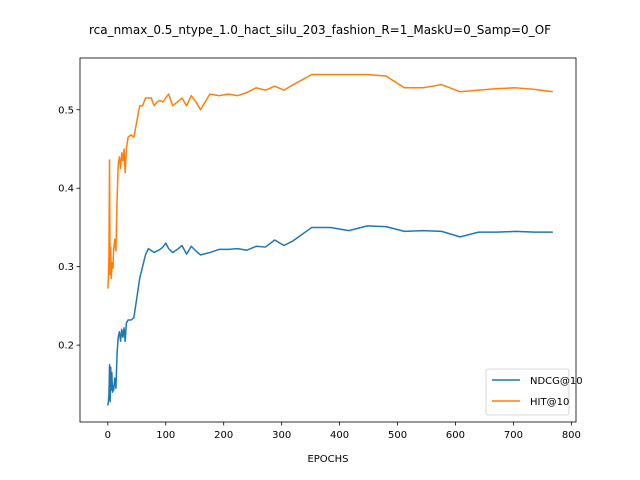  Describe the element at coordinates (513, 435) in the screenshot. I see `x-tick-label: 700` at that location.